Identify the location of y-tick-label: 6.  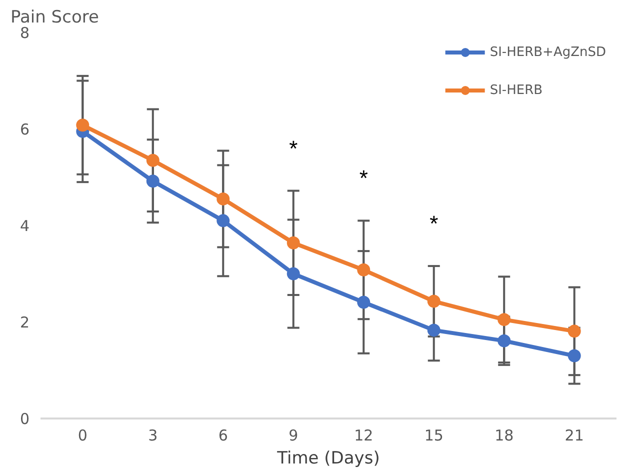
(25, 129).